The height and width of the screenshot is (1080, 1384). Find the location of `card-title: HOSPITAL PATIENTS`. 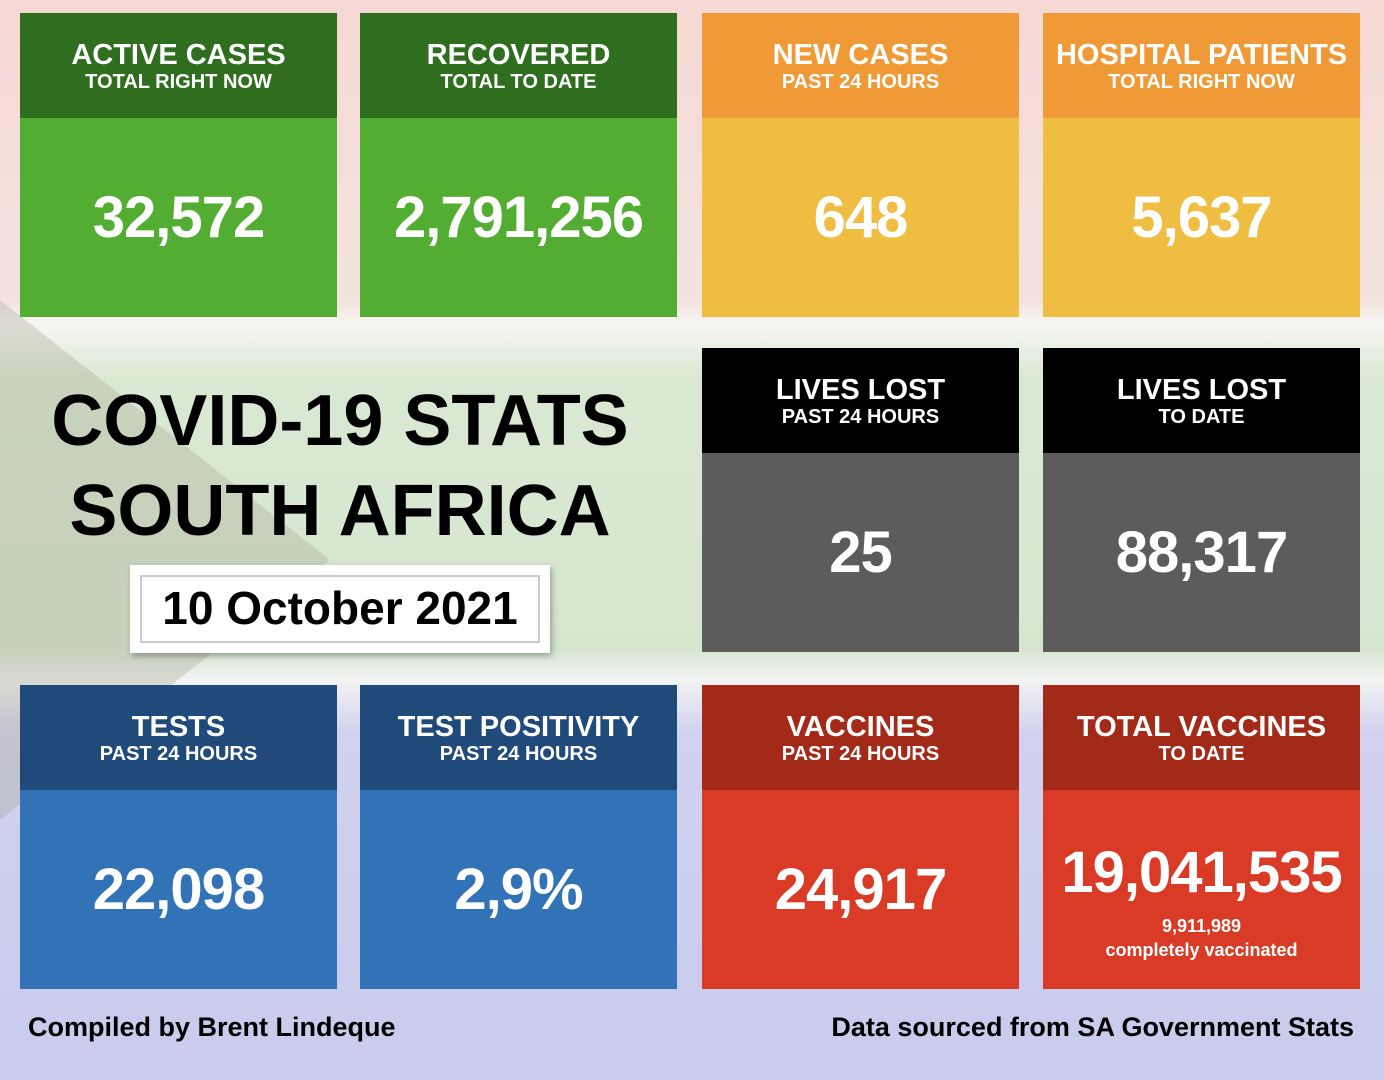

card-title: HOSPITAL PATIENTS is located at coordinates (1201, 54).